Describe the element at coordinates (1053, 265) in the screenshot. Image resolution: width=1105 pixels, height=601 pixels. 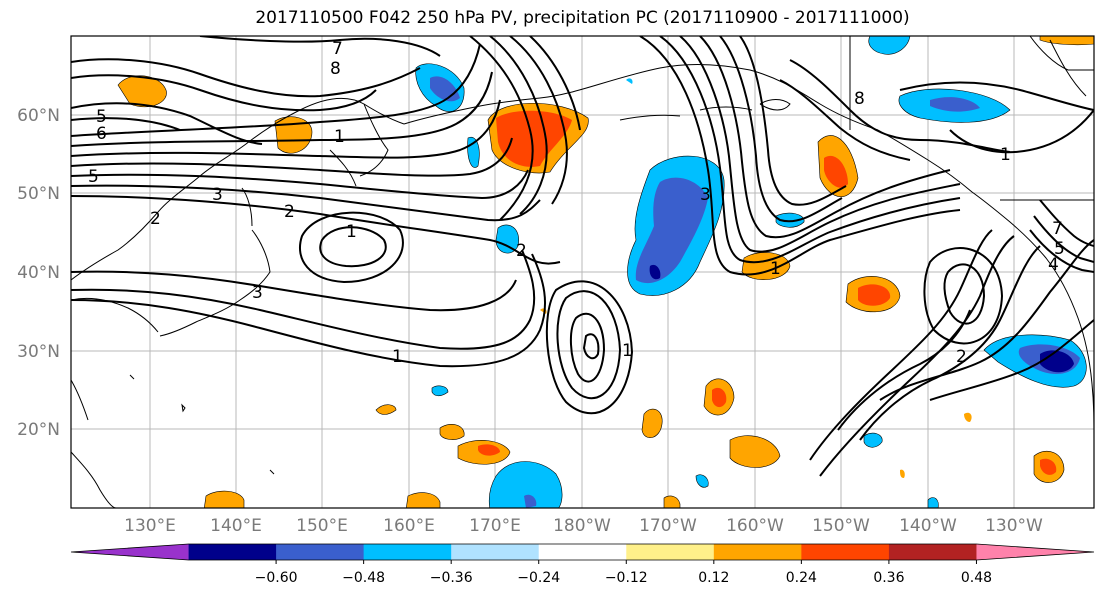
I see `contour-label: 4` at that location.